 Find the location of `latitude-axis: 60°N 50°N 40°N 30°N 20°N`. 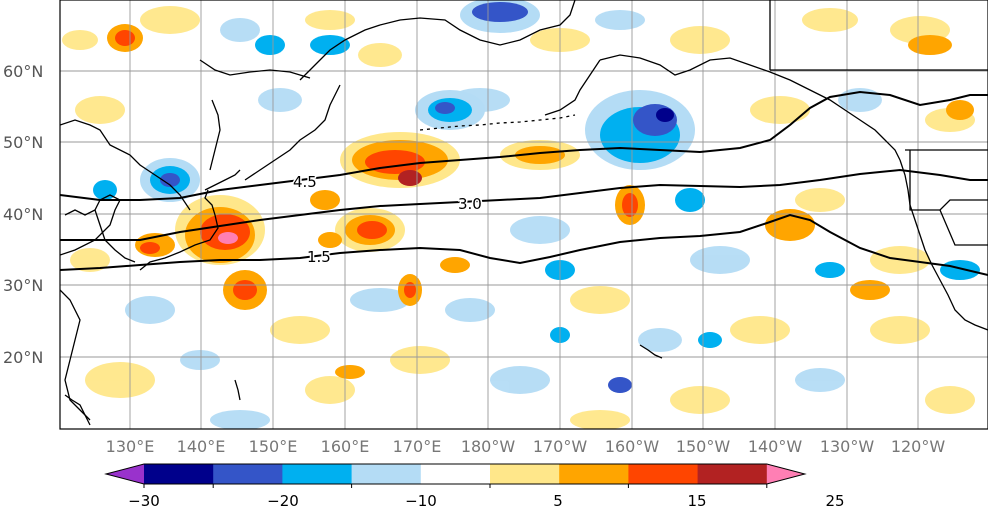

latitude-axis: 60°N 50°N 40°N 30°N 20°N is located at coordinates (23, 214).